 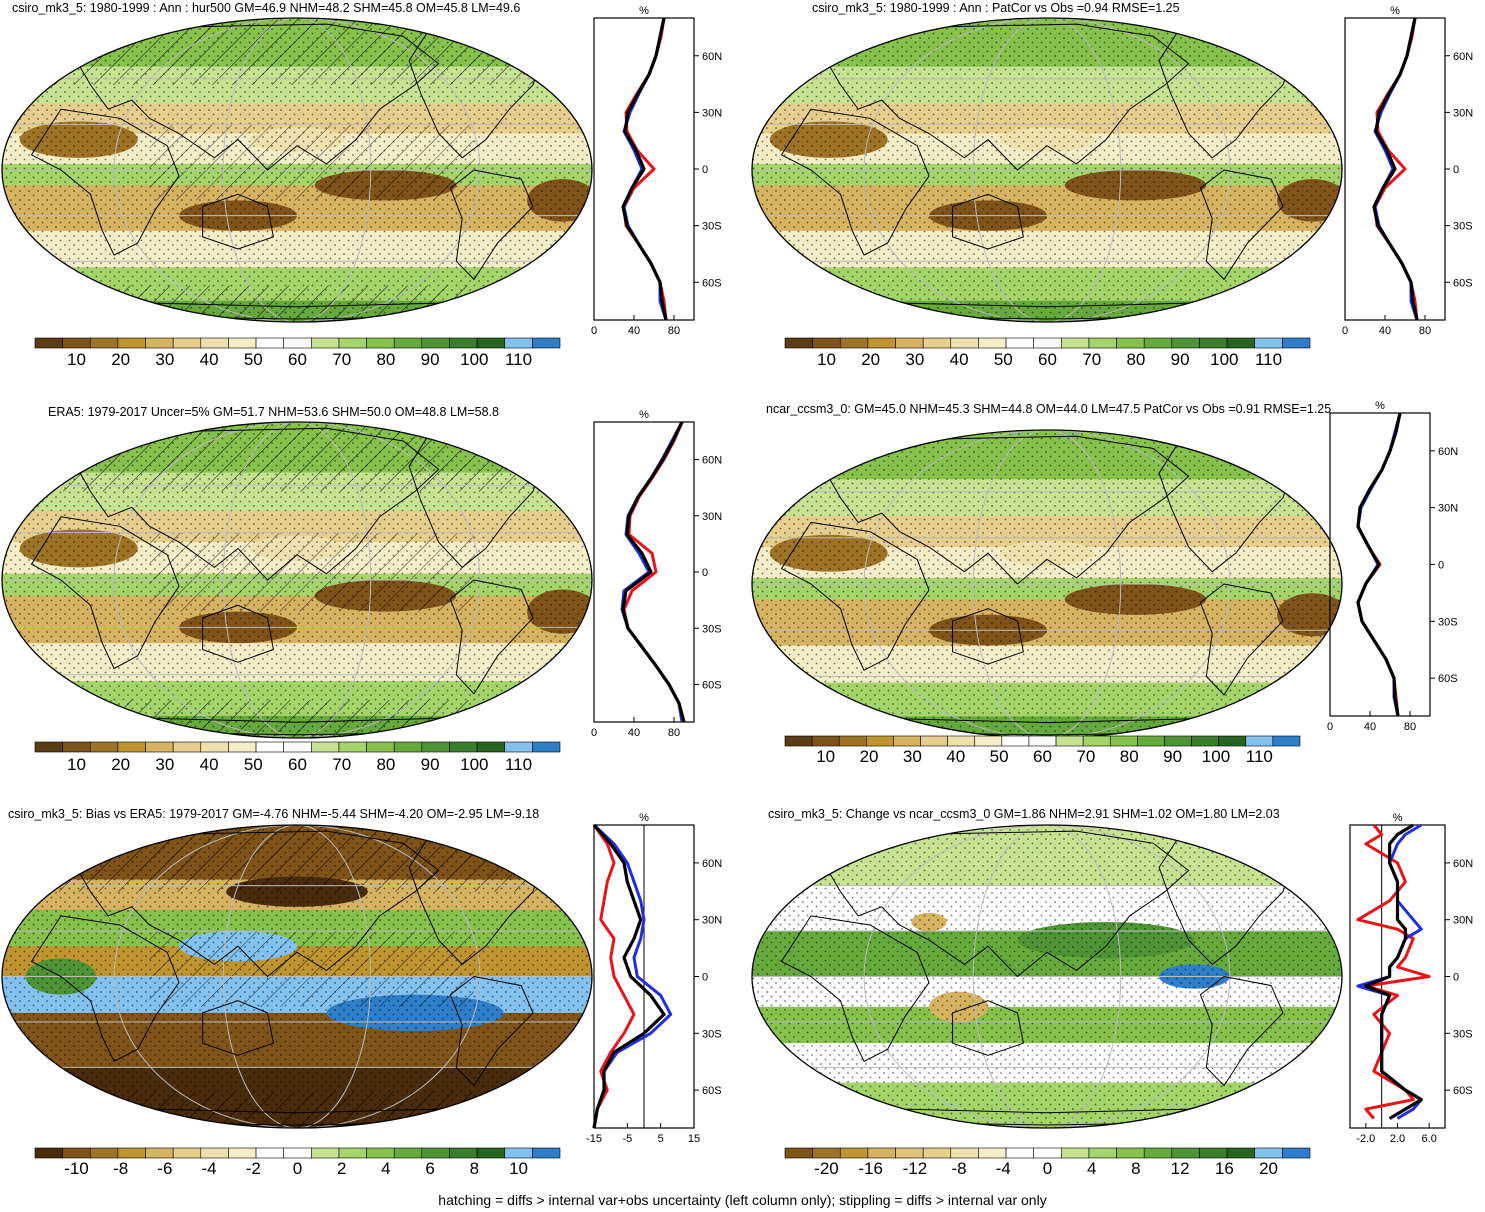 I want to click on profile-x-label: 80, so click(x=1425, y=331).